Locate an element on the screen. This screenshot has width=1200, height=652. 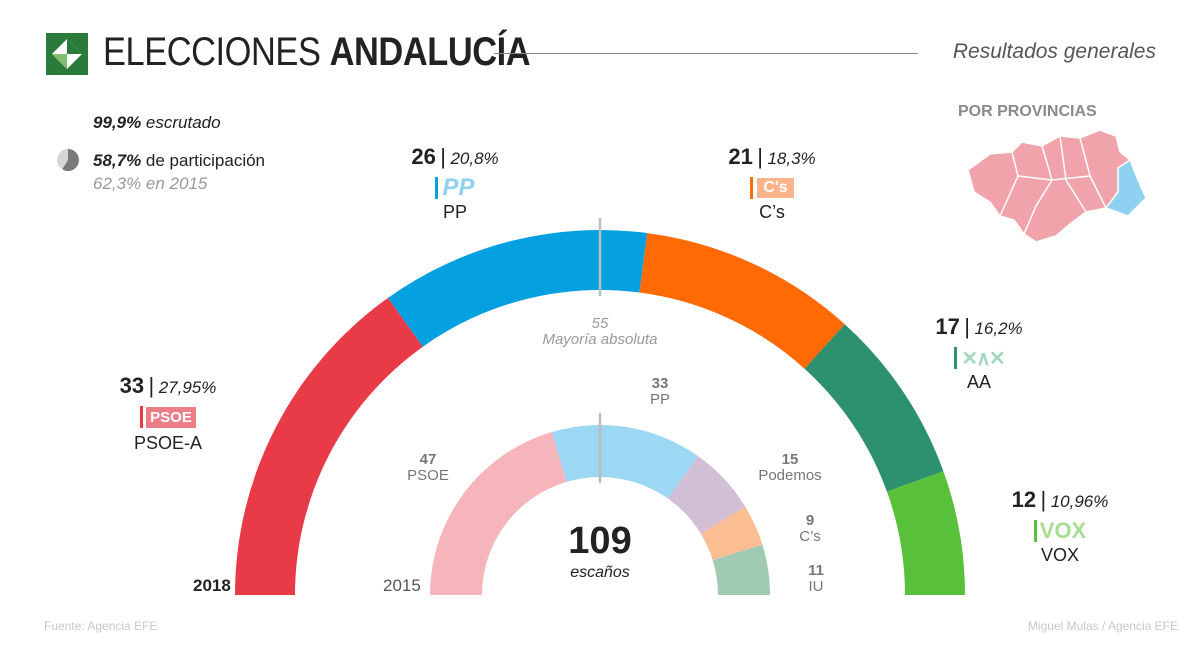
participation-pie-icon is located at coordinates (68, 160).